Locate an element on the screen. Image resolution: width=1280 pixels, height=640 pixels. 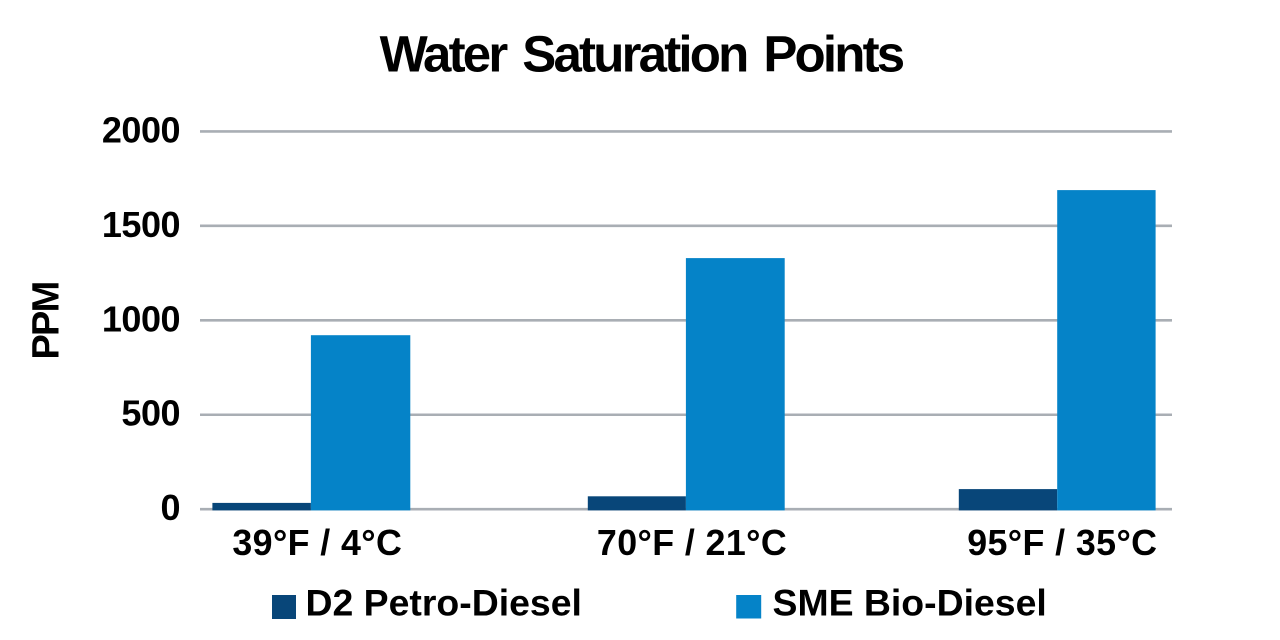
svg-text: D2 Petro-Diesel is located at coordinates (444, 603).